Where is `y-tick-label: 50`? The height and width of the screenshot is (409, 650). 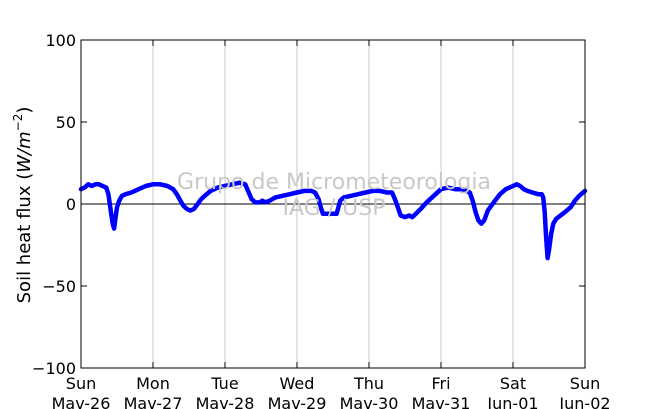 y-tick-label: 50 is located at coordinates (66, 122).